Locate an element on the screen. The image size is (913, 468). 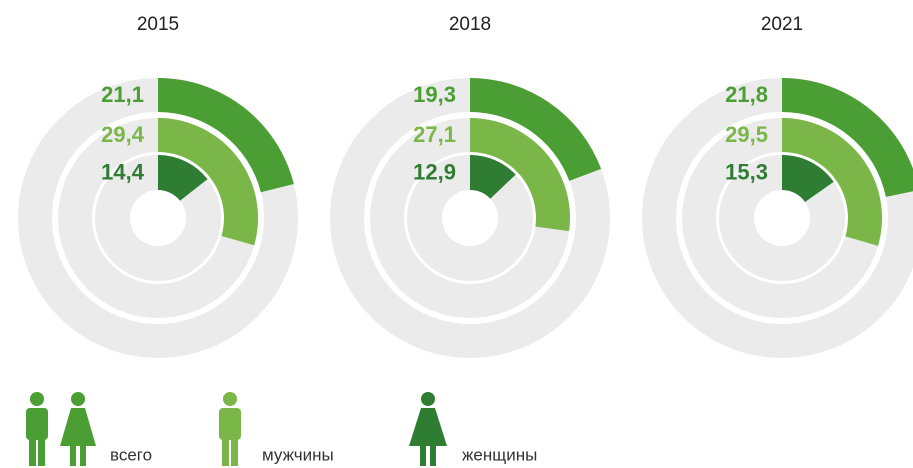
value-label: 19,3 is located at coordinates (434, 94).